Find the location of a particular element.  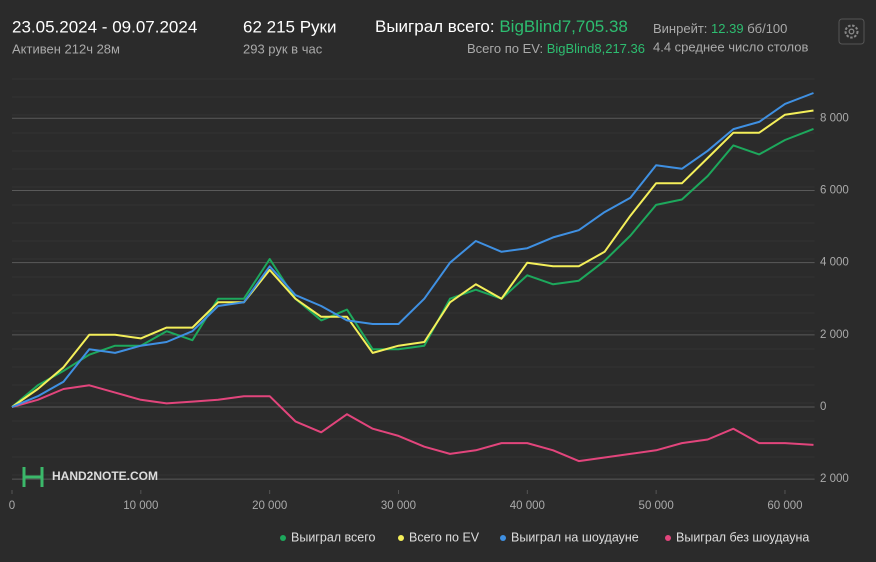

won-total: Выиграл всего: BigBlind7,705.38 is located at coordinates (501, 26).